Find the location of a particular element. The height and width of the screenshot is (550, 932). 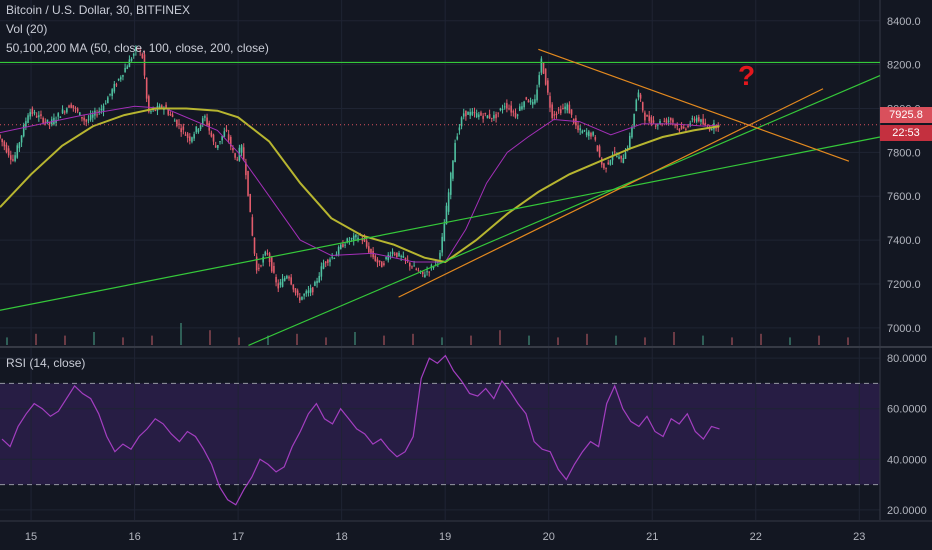

orange-trendline is located at coordinates (694, 105).